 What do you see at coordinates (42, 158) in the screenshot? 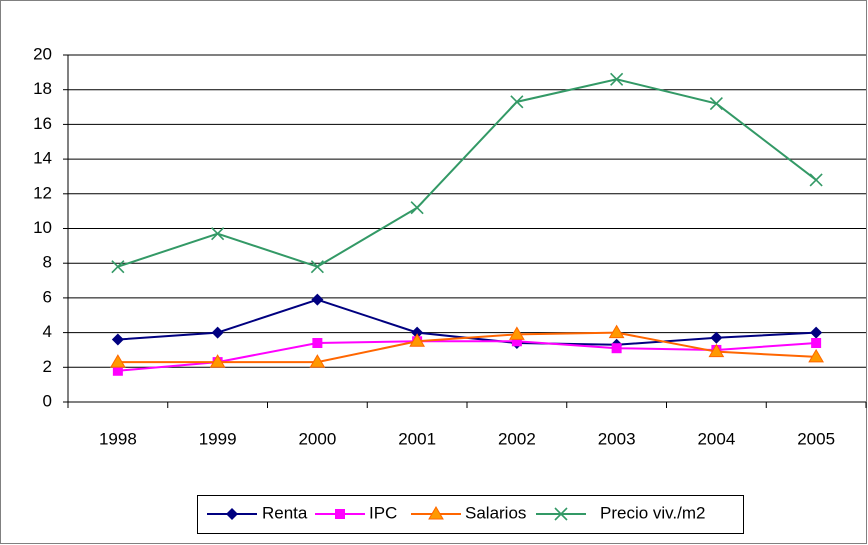
I see `y-tick-label: 14` at bounding box center [42, 158].